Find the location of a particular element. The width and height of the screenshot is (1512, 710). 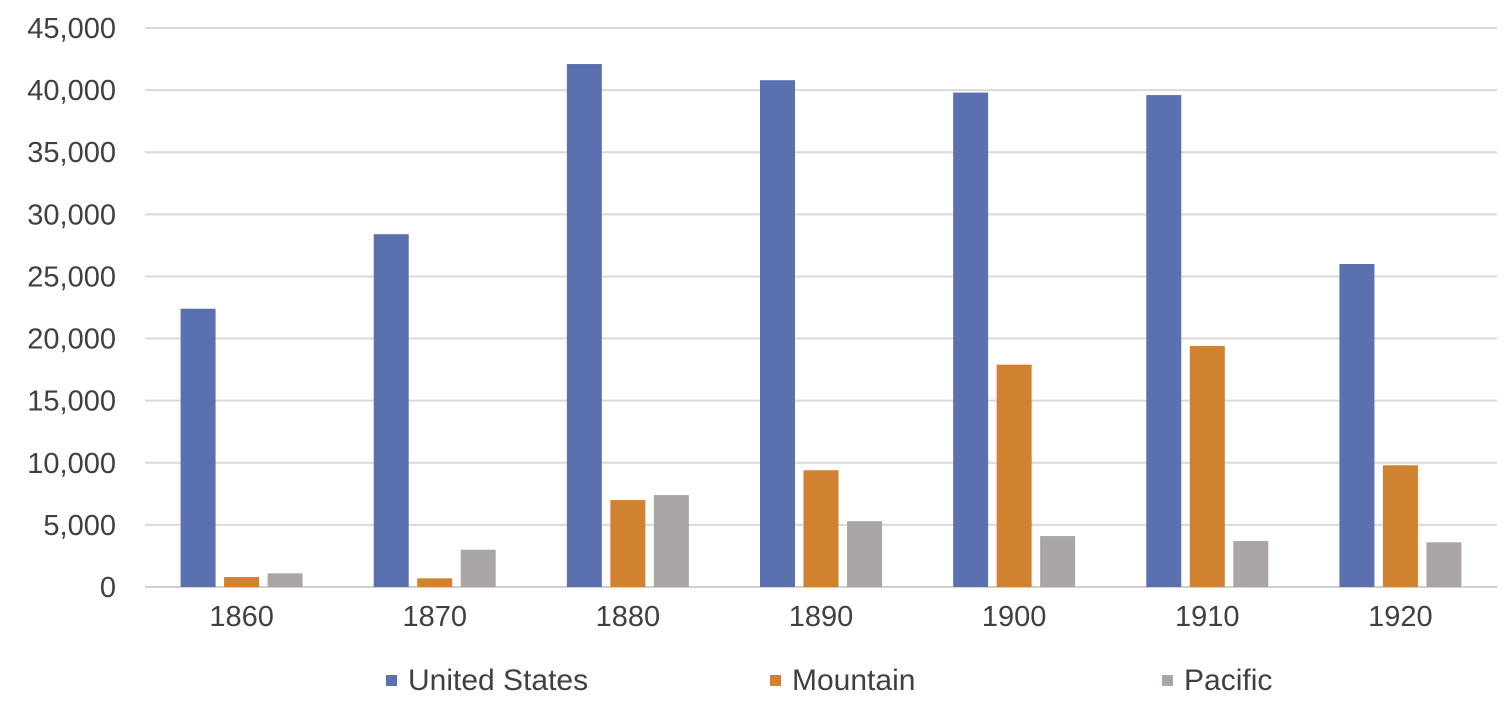

bar-pacific-1910 is located at coordinates (1251, 564).